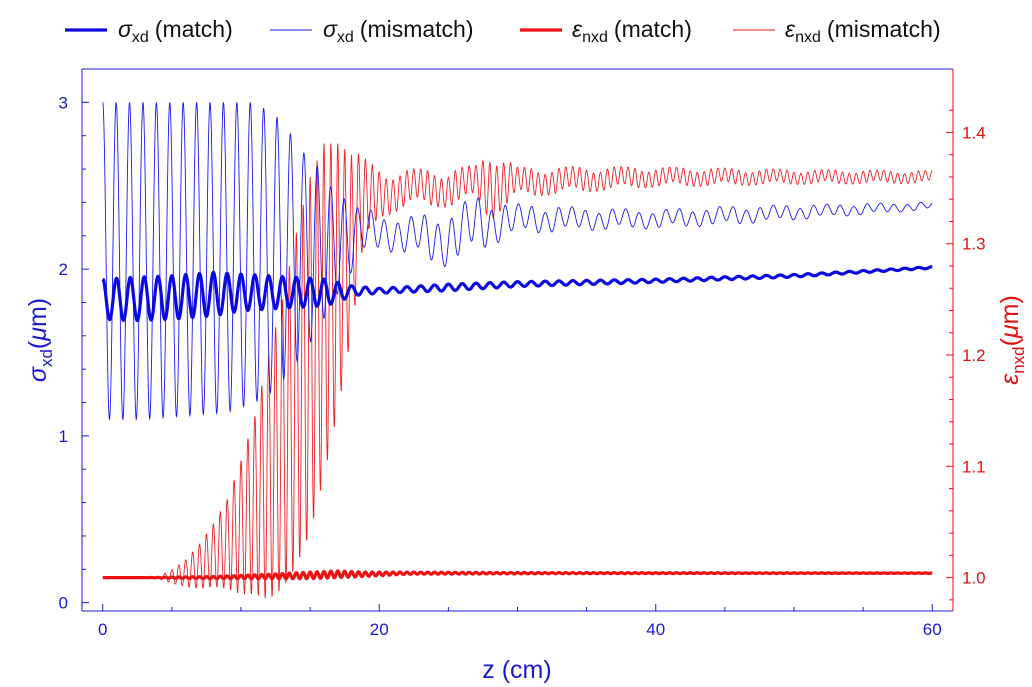 The width and height of the screenshot is (1032, 687). I want to click on legend-item-sigma-match: σxd (match), so click(149, 31).